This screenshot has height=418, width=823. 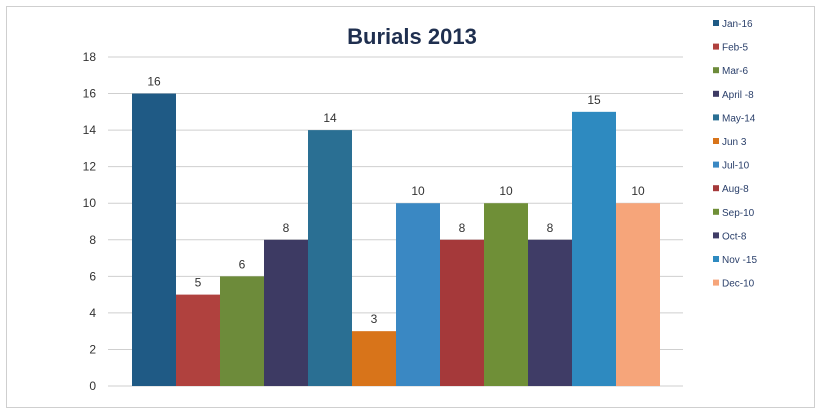 I want to click on data-label: 3, so click(x=374, y=319).